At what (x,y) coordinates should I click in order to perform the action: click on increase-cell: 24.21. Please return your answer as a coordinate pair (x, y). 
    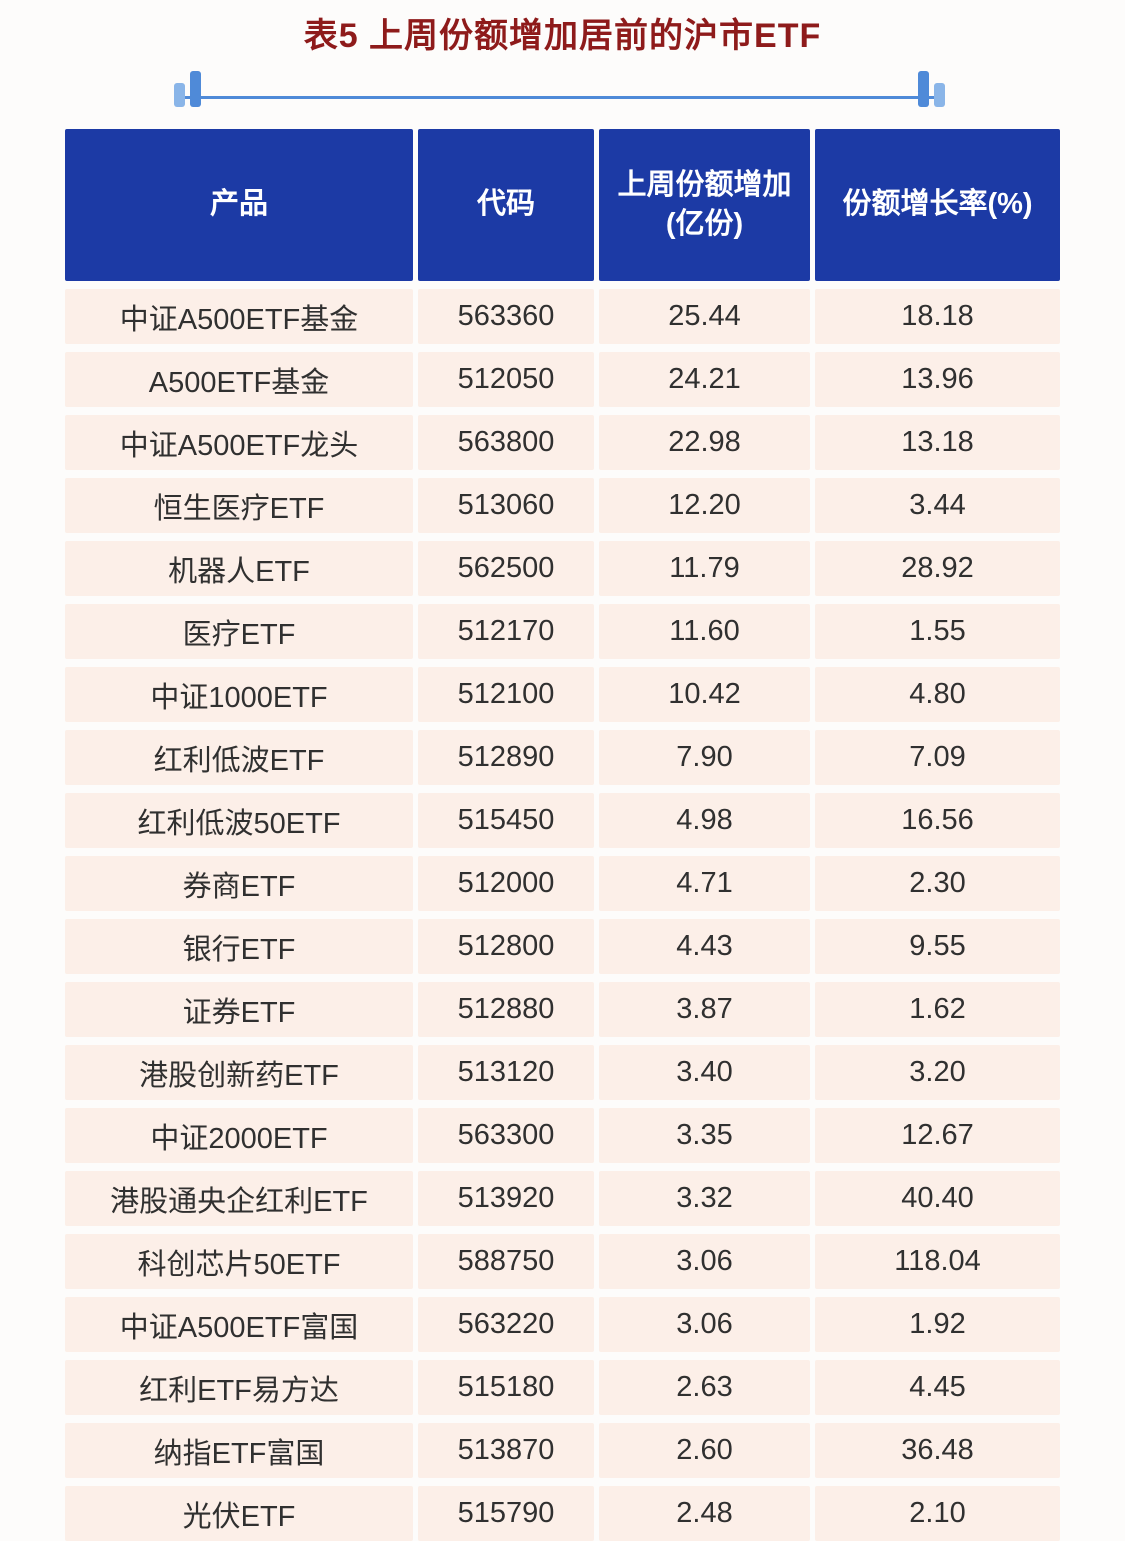
    Looking at the image, I should click on (704, 379).